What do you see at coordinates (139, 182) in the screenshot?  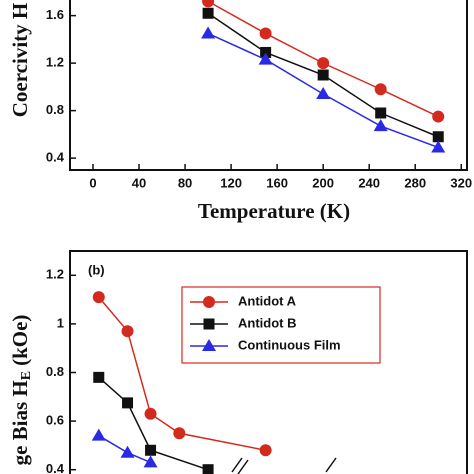 I see `x-tick-label: 40` at bounding box center [139, 182].